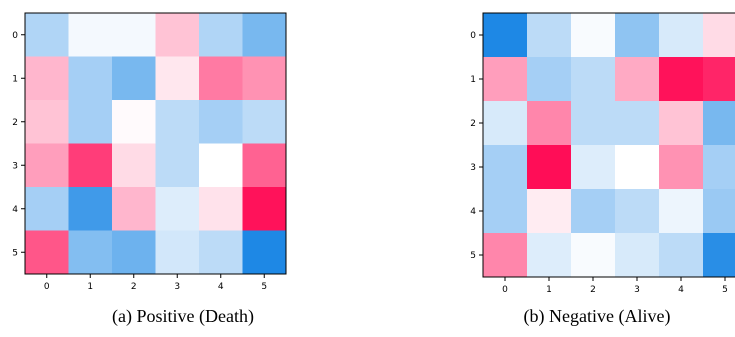  I want to click on heatmap-cell-r3-c4, so click(681, 167).